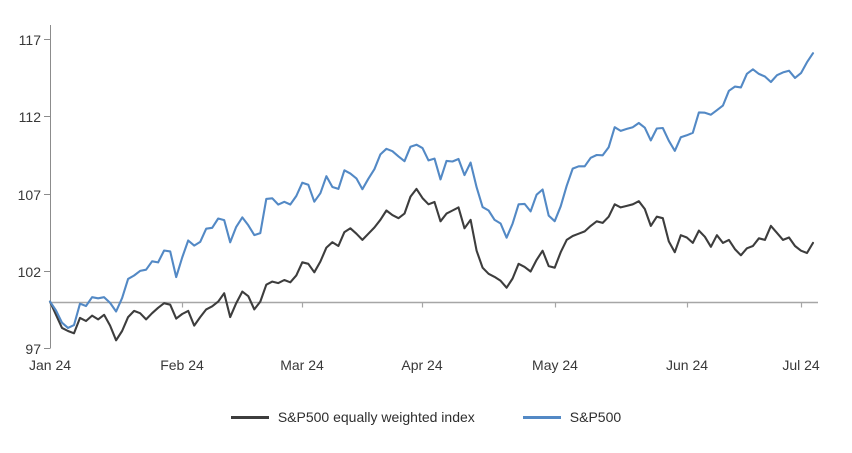 The image size is (852, 453). I want to click on x-tick-label: Mar 24, so click(302, 365).